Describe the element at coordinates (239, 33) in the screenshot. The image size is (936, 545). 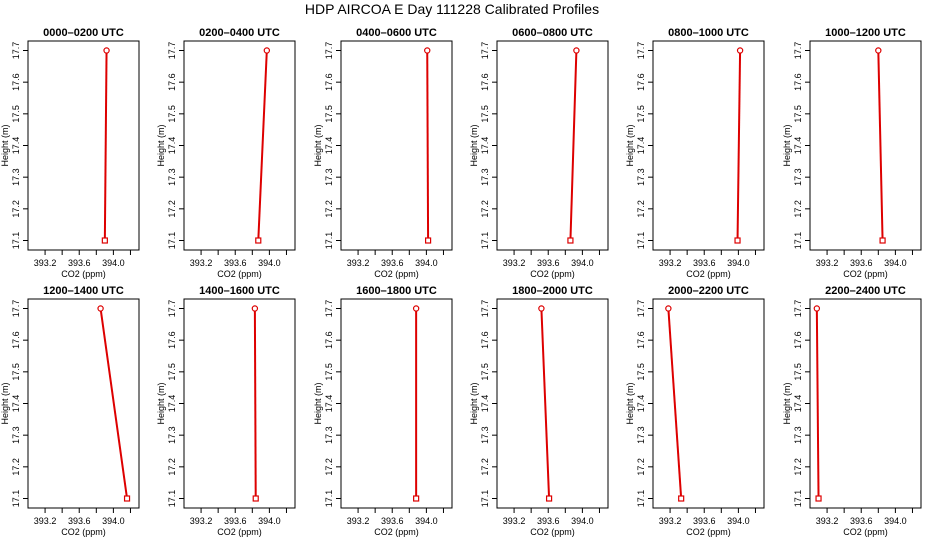
I see `panel-title: 0200–0400 UTC` at that location.